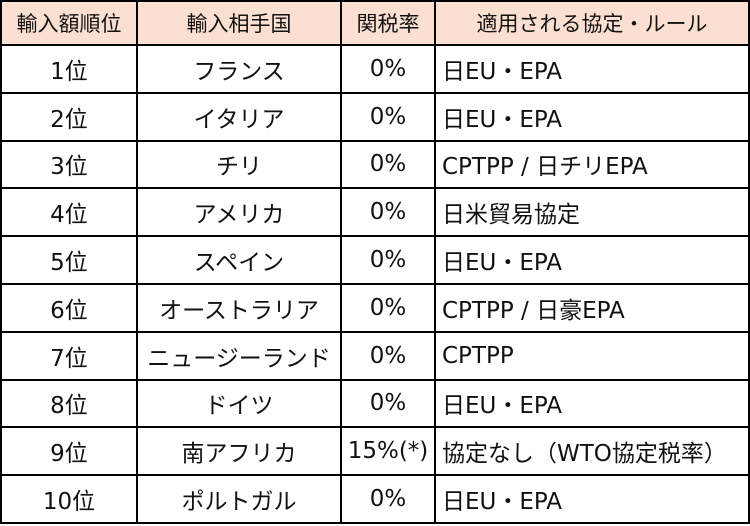 The height and width of the screenshot is (526, 750). I want to click on header-rank: 輸入額順位, so click(69, 23).